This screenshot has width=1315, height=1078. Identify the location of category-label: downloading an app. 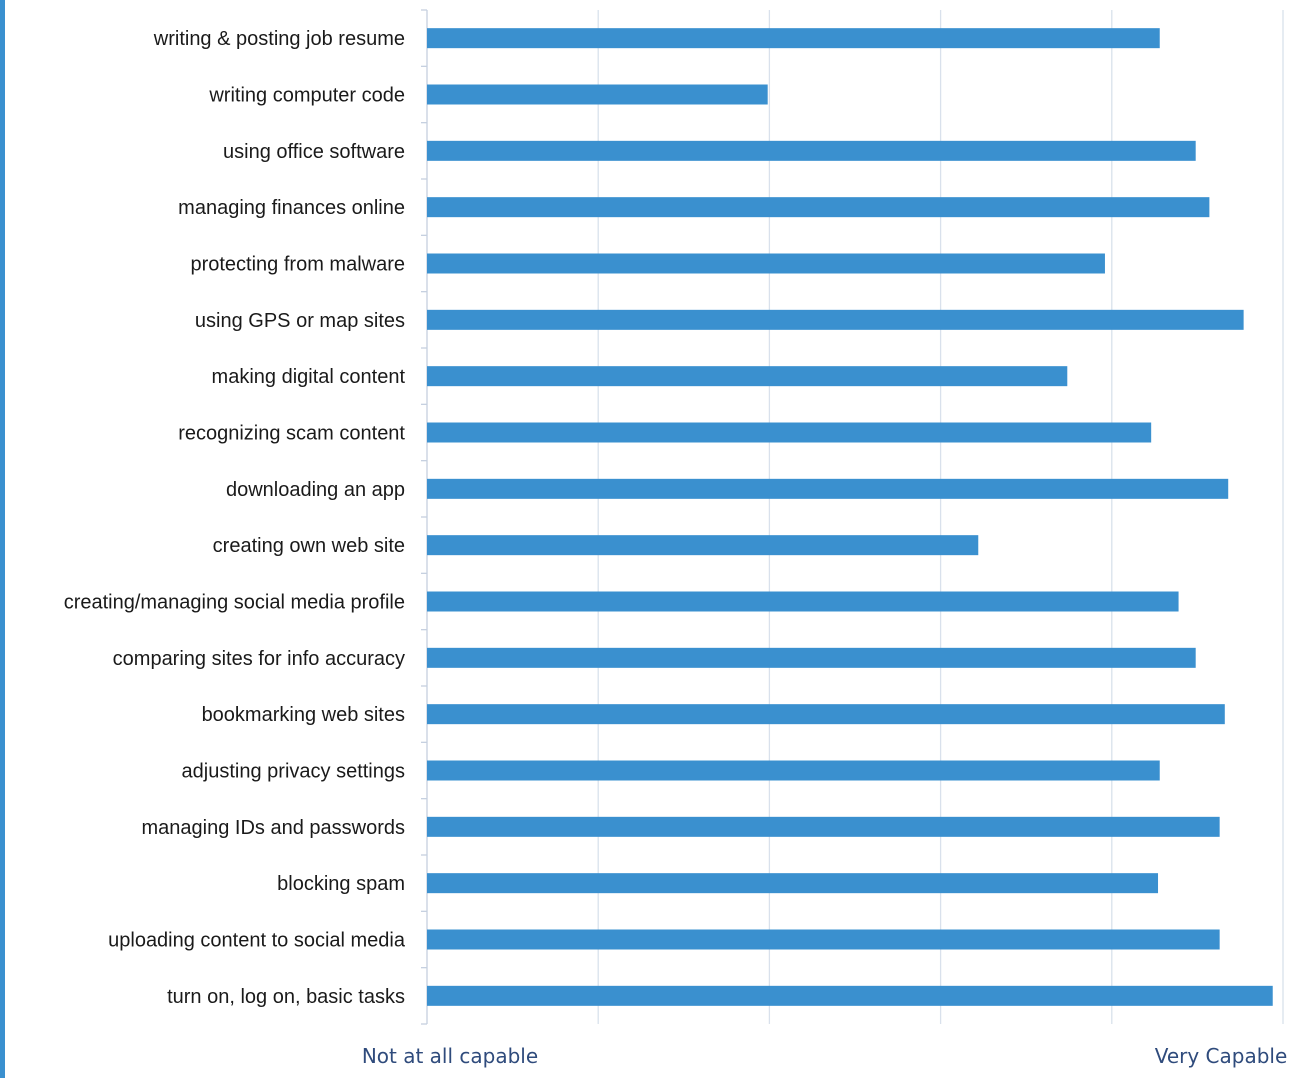
(315, 490).